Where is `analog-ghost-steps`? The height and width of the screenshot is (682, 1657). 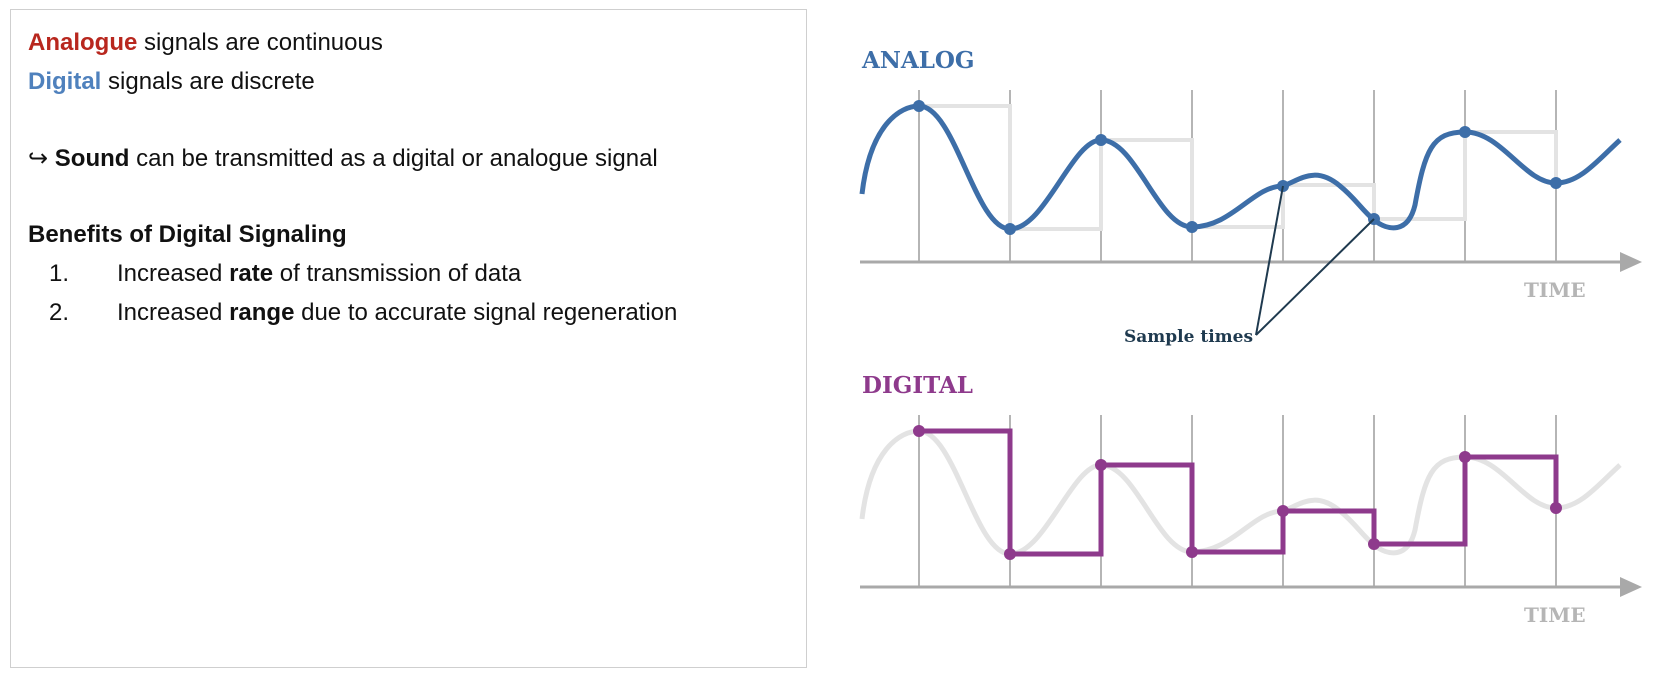
analog-ghost-steps is located at coordinates (1238, 167).